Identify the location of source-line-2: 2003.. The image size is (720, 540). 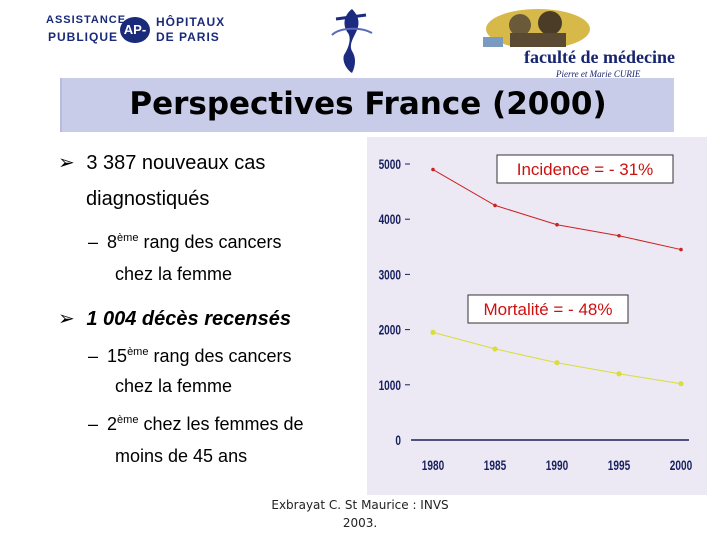
(360, 523).